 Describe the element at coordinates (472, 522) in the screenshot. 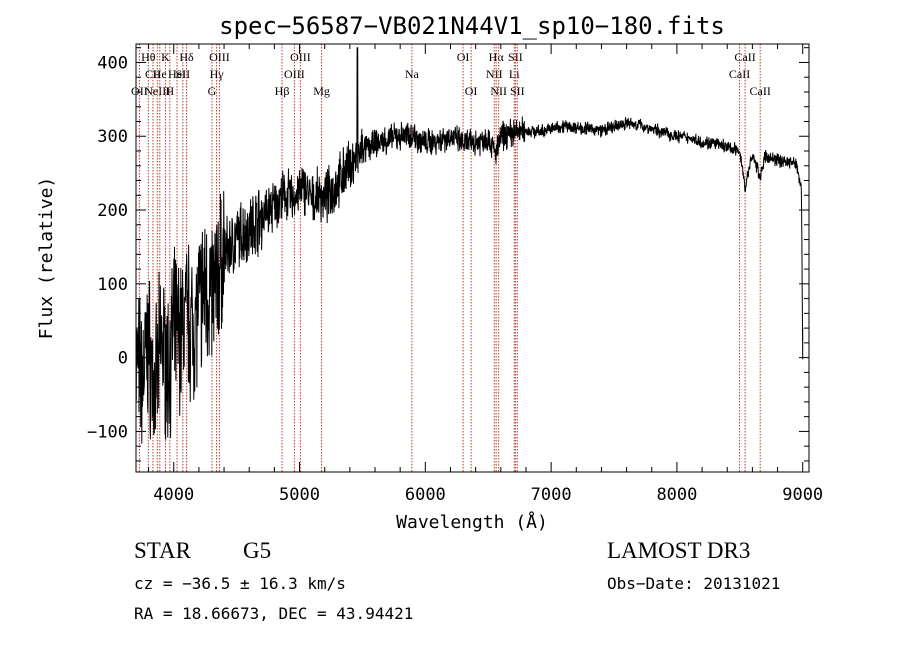

I see `x-axis-label: Wavelength (Å)` at that location.